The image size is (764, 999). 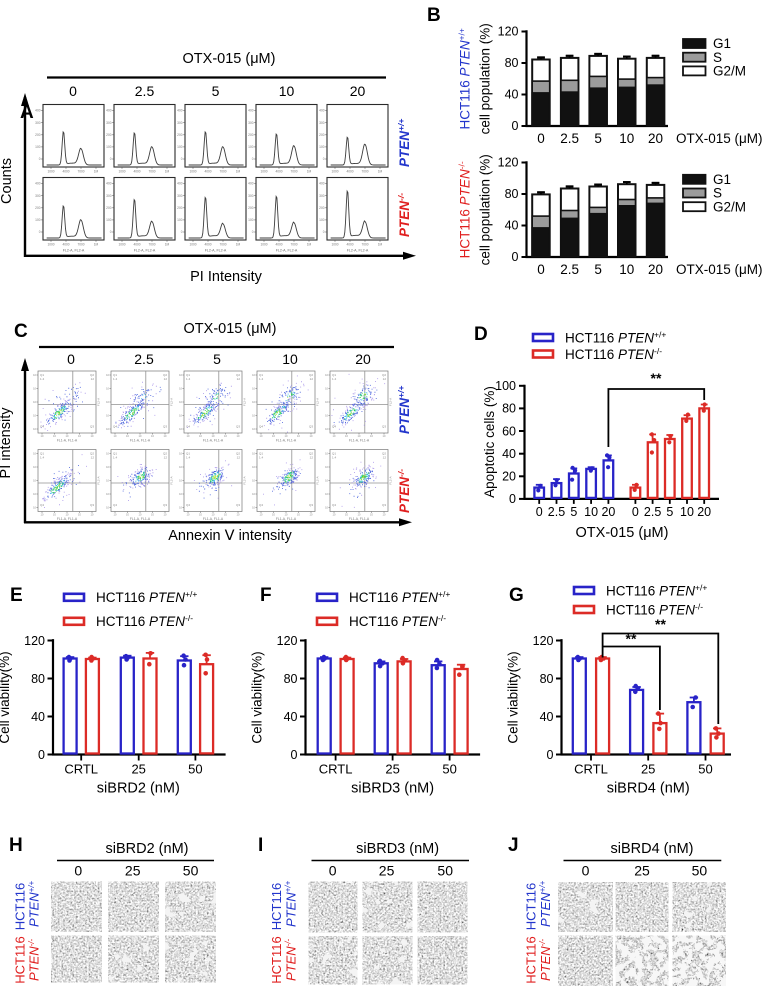 I want to click on svg-text: siBRD2 (nM), so click(x=138, y=789).